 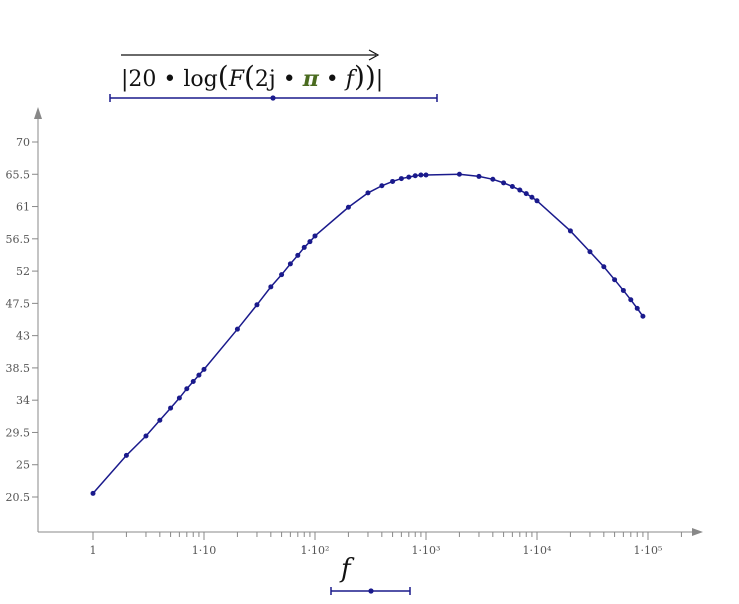 What do you see at coordinates (537, 550) in the screenshot?
I see `x-tick-label: 1·10⁴` at bounding box center [537, 550].